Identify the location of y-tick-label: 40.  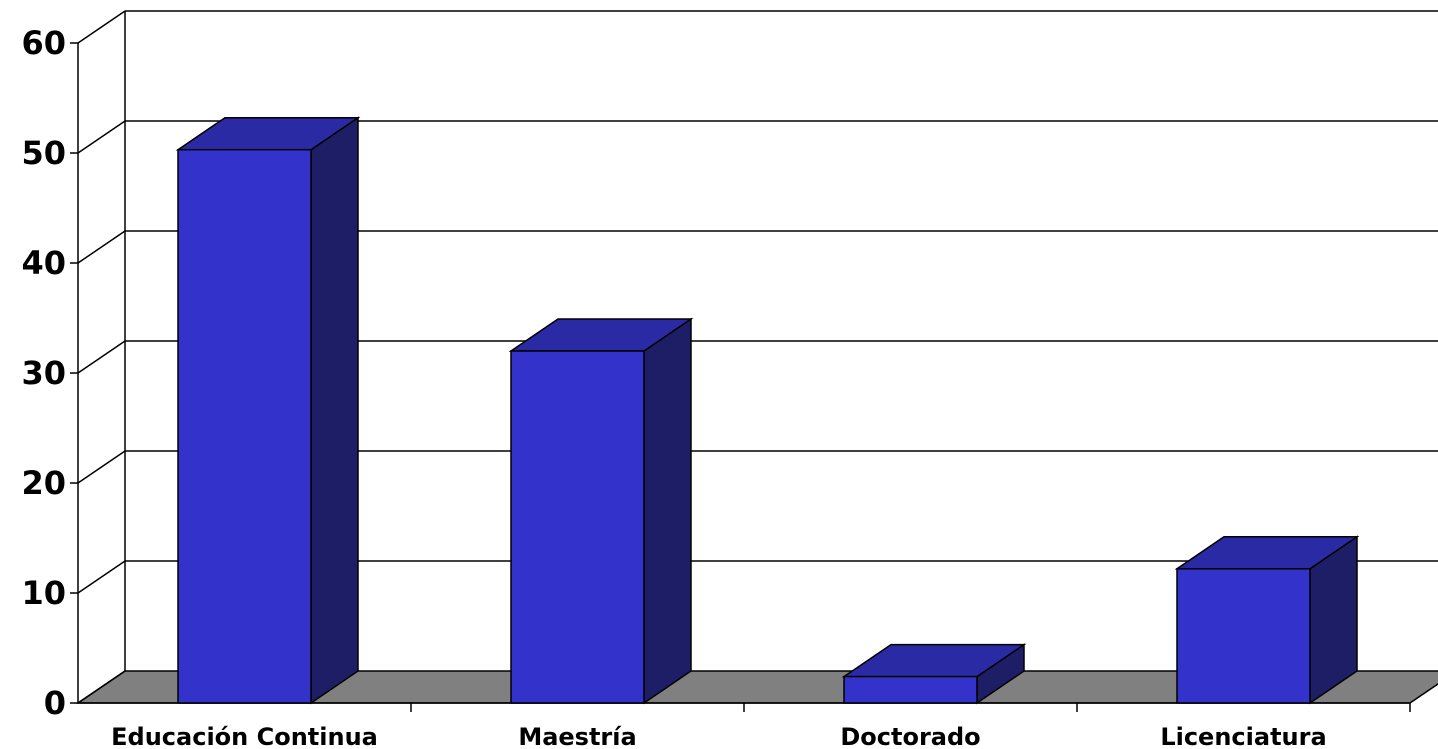
(43, 263).